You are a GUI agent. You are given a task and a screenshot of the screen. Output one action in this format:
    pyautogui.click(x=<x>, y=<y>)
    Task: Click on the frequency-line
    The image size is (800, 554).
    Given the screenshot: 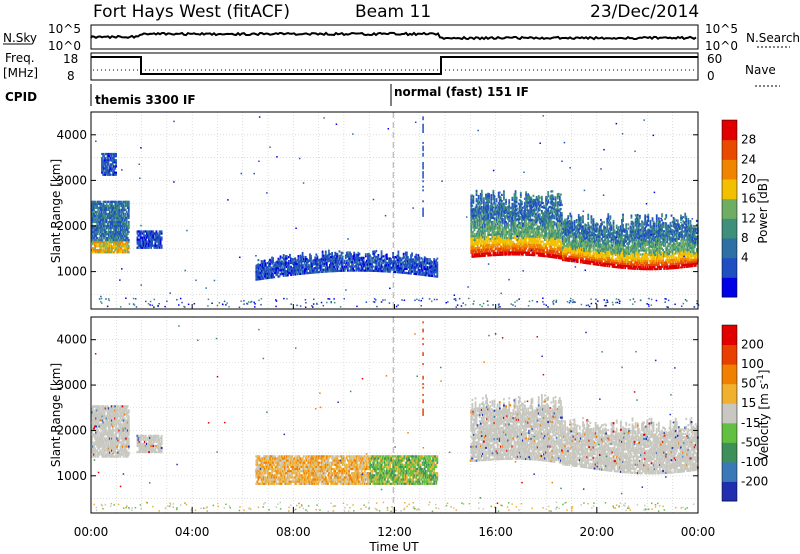 What is the action you would take?
    pyautogui.click(x=394, y=65)
    